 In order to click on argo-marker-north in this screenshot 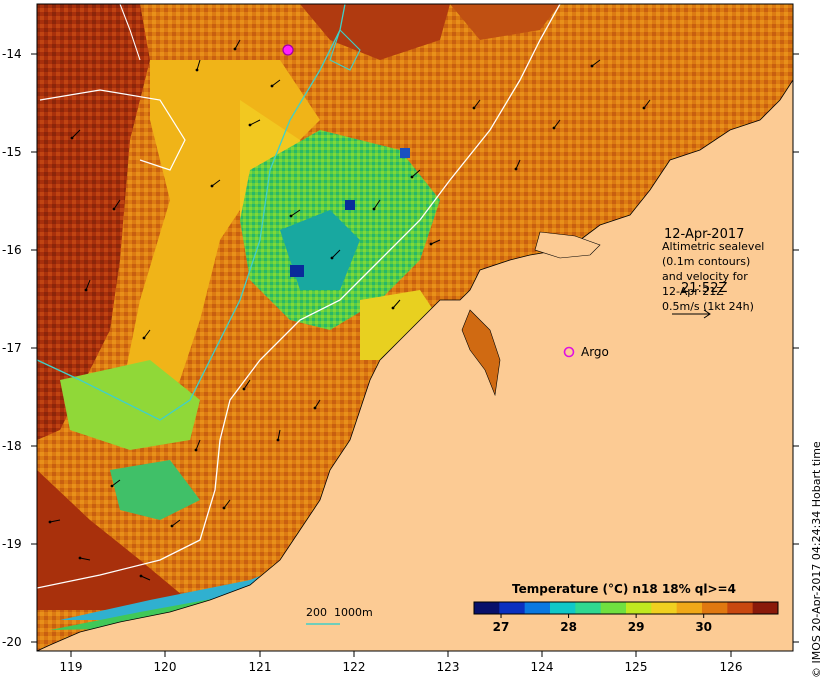, I will do `click(288, 50)`.